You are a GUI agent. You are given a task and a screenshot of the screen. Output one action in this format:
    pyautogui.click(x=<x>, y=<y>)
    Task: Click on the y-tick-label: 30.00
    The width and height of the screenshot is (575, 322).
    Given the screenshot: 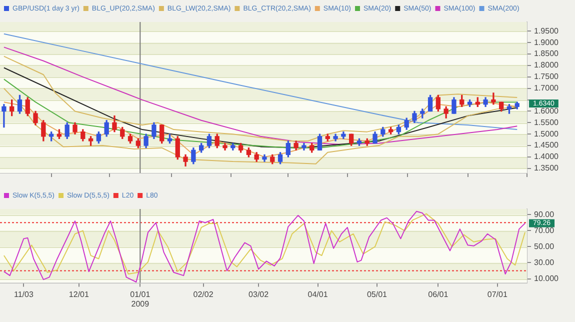 What is the action you would take?
    pyautogui.click(x=544, y=262)
    